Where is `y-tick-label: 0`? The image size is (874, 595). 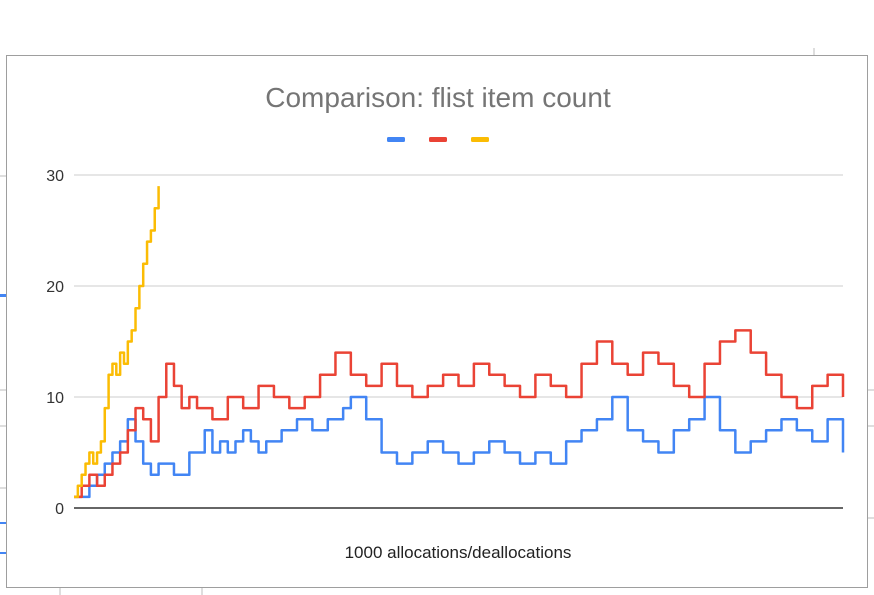 y-tick-label: 0 is located at coordinates (59, 509).